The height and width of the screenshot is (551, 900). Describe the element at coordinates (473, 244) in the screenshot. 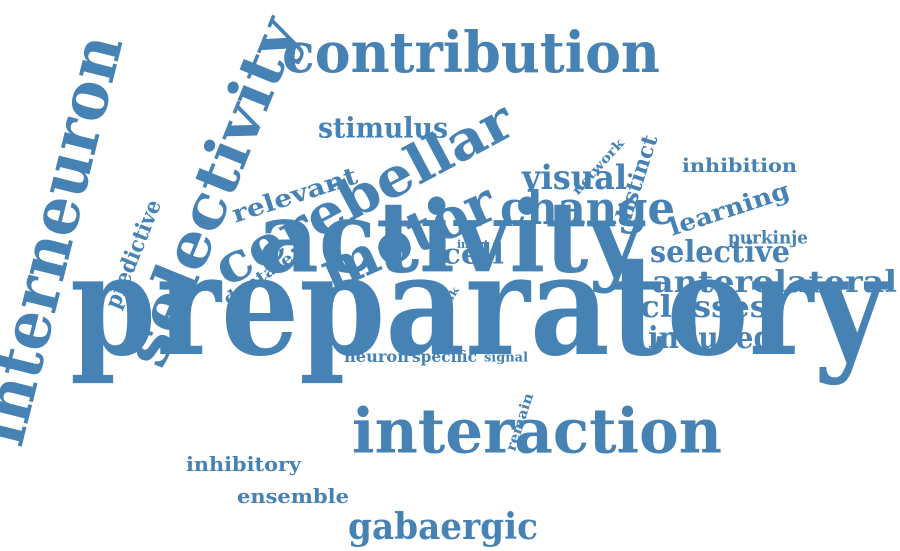

I see `word-input: input` at that location.